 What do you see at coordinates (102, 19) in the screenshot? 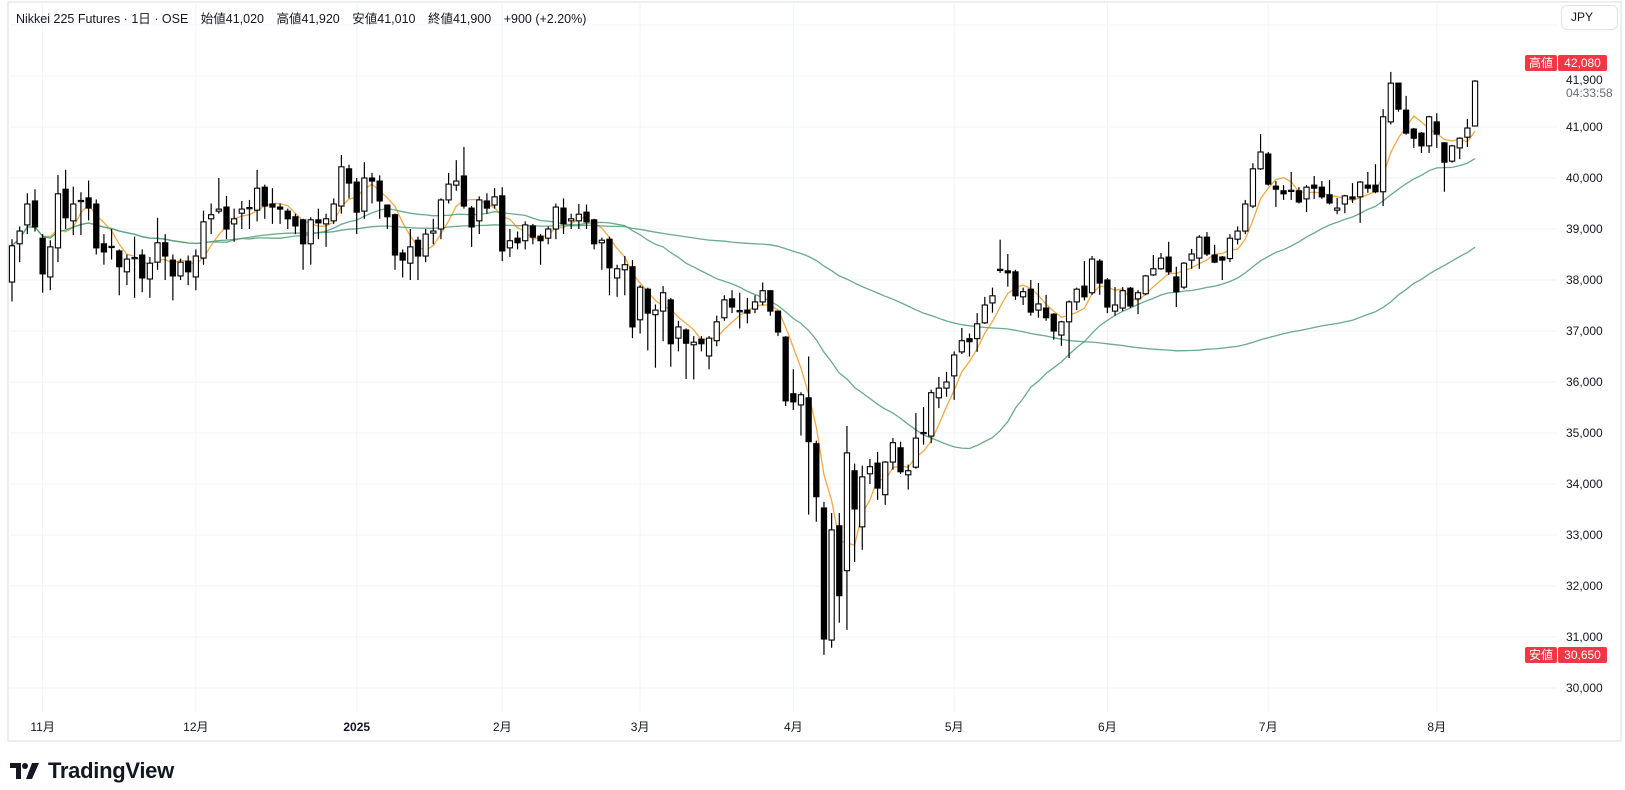
I see `symbol-title: Nikkei 225 Futures · 1日 · OSE` at bounding box center [102, 19].